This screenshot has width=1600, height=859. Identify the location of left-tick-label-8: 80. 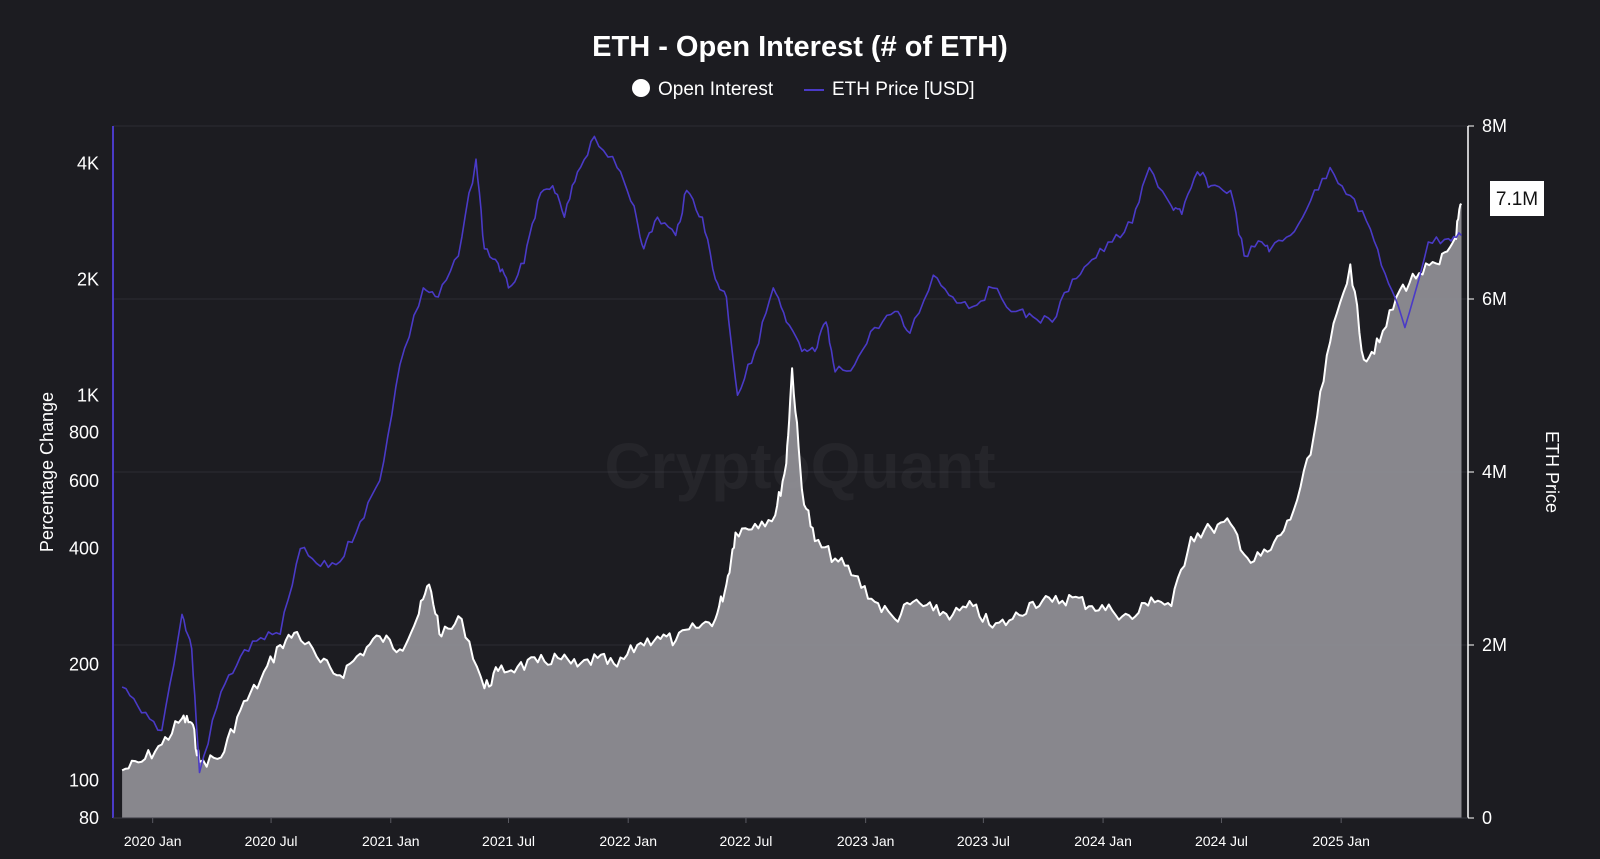
(89, 818).